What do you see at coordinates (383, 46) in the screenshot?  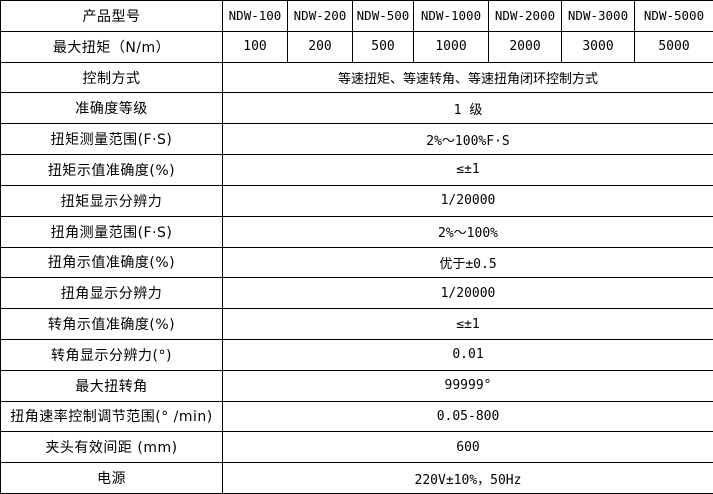 I see `torque-value-cell: 500` at bounding box center [383, 46].